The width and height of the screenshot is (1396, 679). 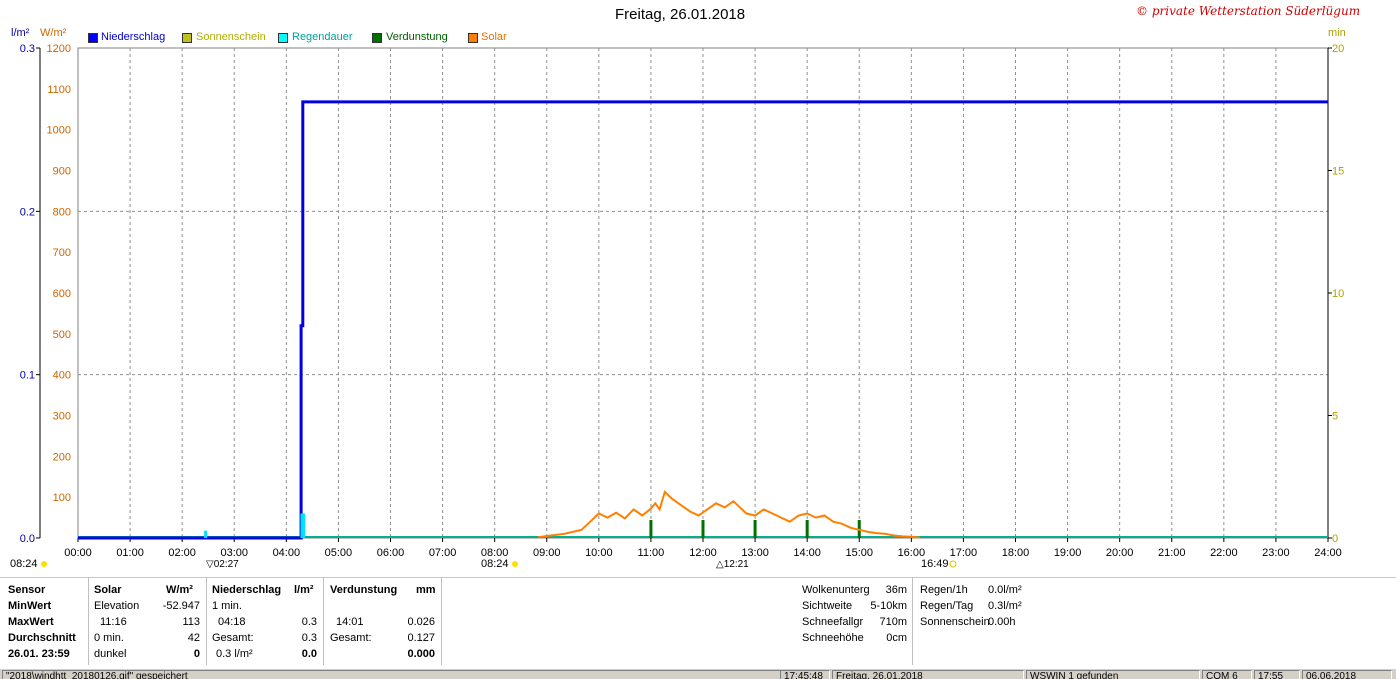 What do you see at coordinates (1227, 674) in the screenshot?
I see `status-com: COM 6` at bounding box center [1227, 674].